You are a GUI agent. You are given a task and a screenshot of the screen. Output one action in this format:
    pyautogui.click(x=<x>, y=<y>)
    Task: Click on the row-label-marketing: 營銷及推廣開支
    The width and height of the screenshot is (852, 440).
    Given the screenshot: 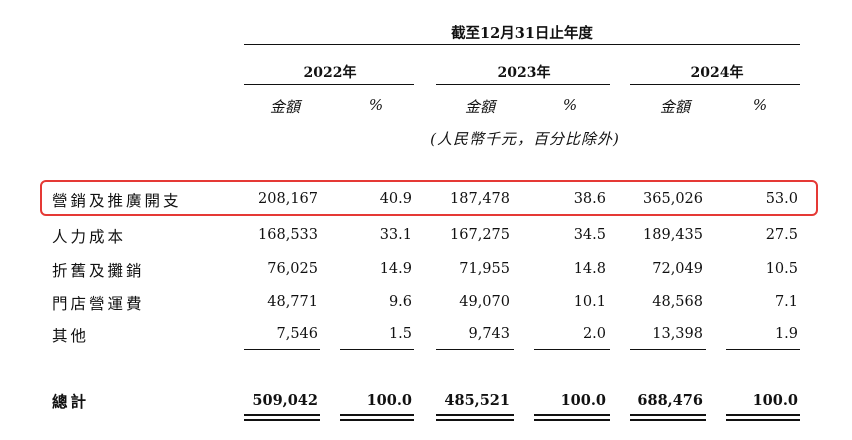 What is the action you would take?
    pyautogui.click(x=117, y=201)
    